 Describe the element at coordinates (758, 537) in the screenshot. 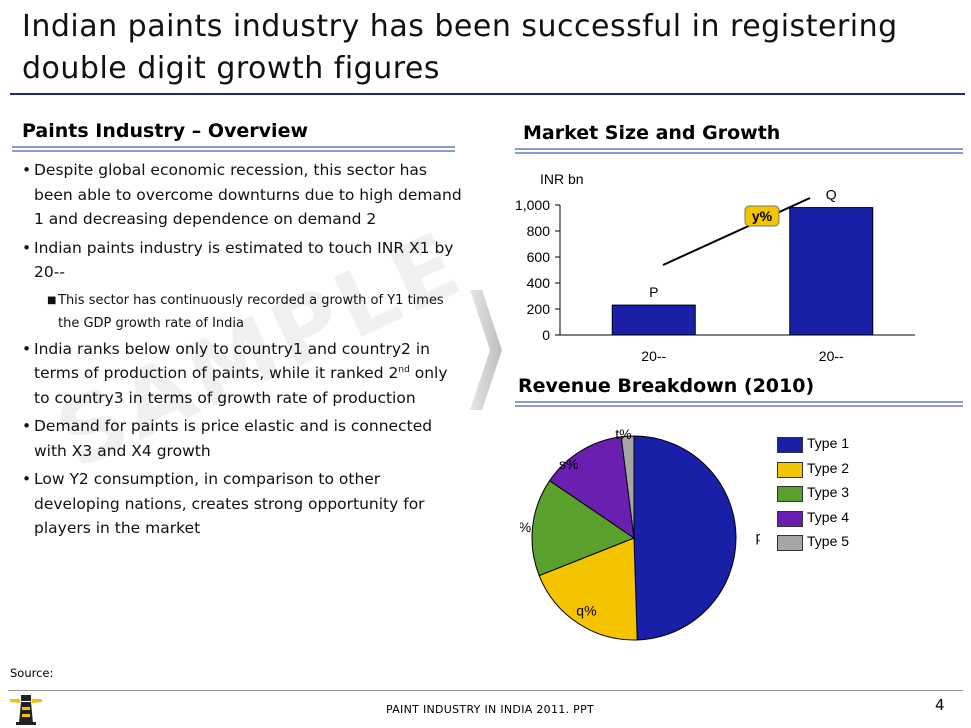

I see `pie-slice-label: p%` at that location.